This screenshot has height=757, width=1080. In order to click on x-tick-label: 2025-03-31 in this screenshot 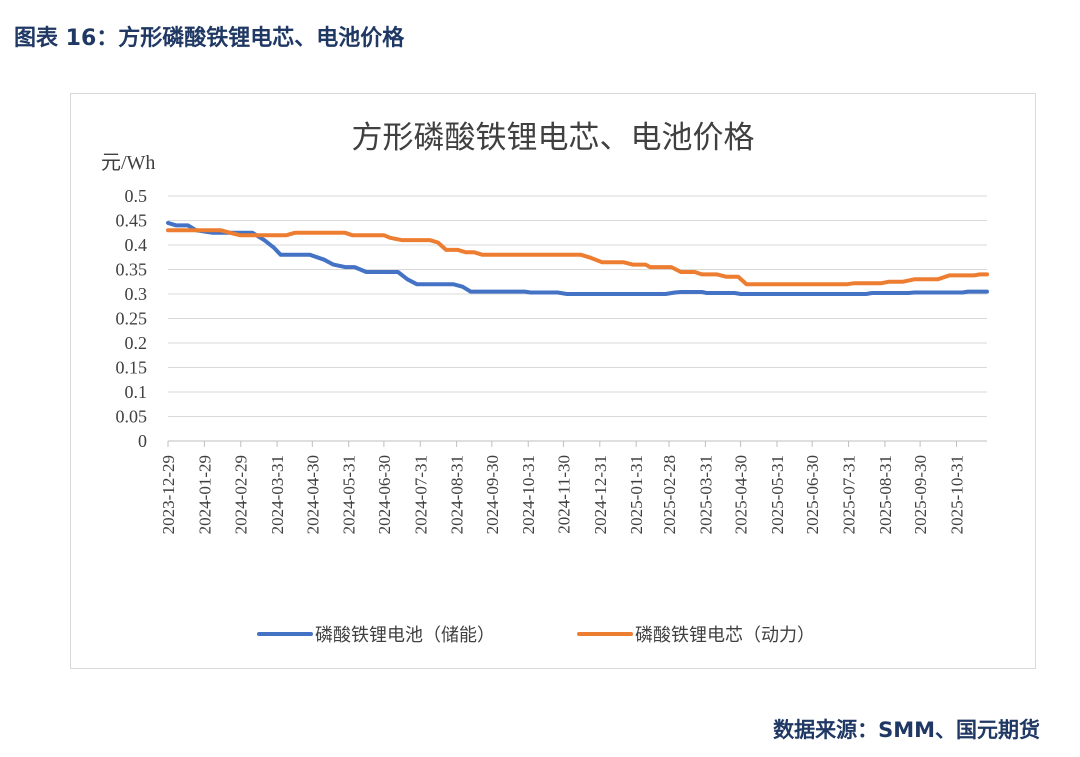, I will do `click(705, 494)`.